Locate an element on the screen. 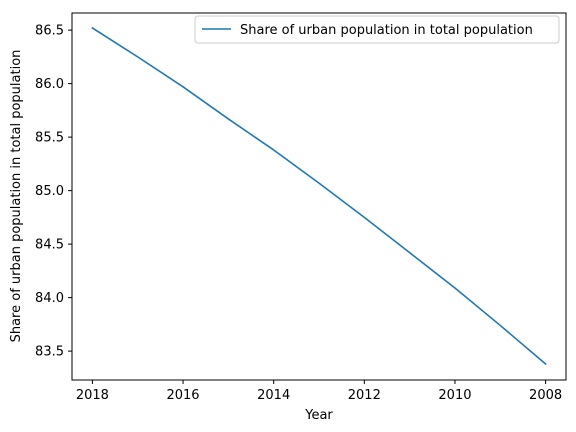 The width and height of the screenshot is (576, 432). x-tick-label: 2008 is located at coordinates (545, 395).